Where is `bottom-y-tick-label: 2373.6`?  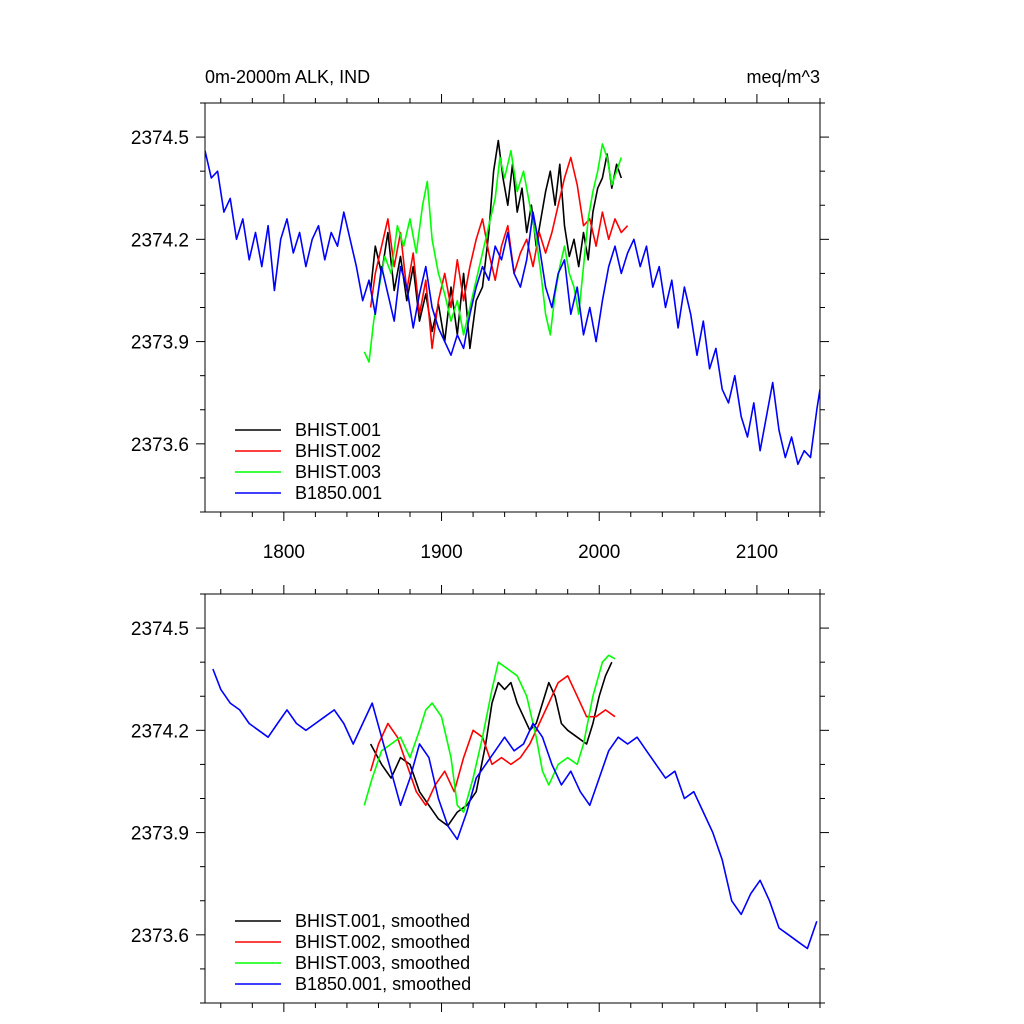 bottom-y-tick-label: 2373.6 is located at coordinates (160, 936).